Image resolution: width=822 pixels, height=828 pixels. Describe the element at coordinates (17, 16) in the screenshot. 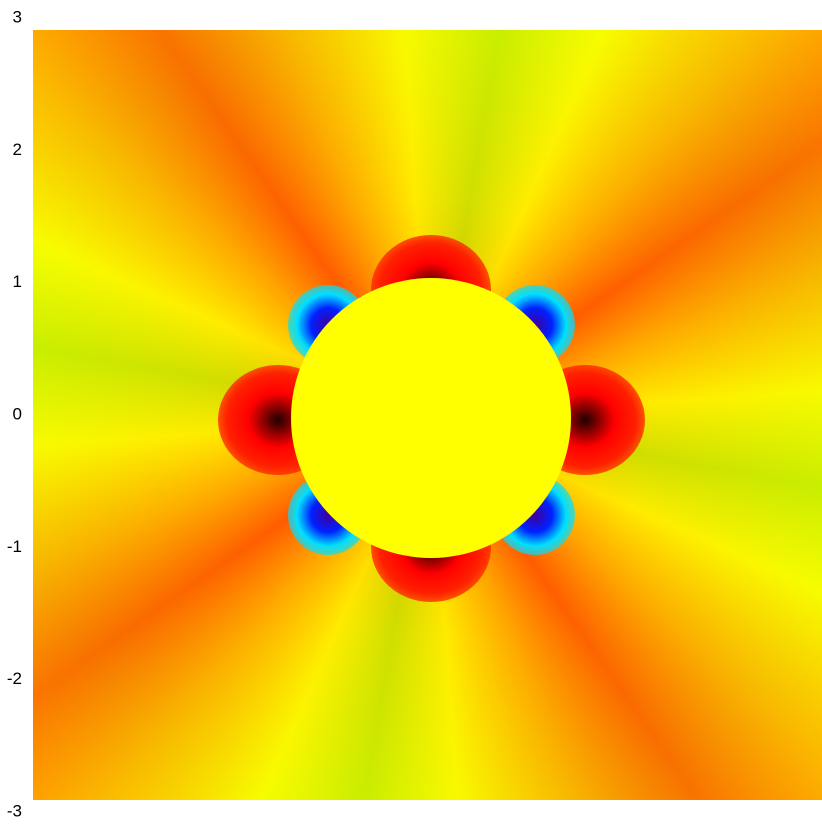

I see `y-tick-label: 3` at that location.